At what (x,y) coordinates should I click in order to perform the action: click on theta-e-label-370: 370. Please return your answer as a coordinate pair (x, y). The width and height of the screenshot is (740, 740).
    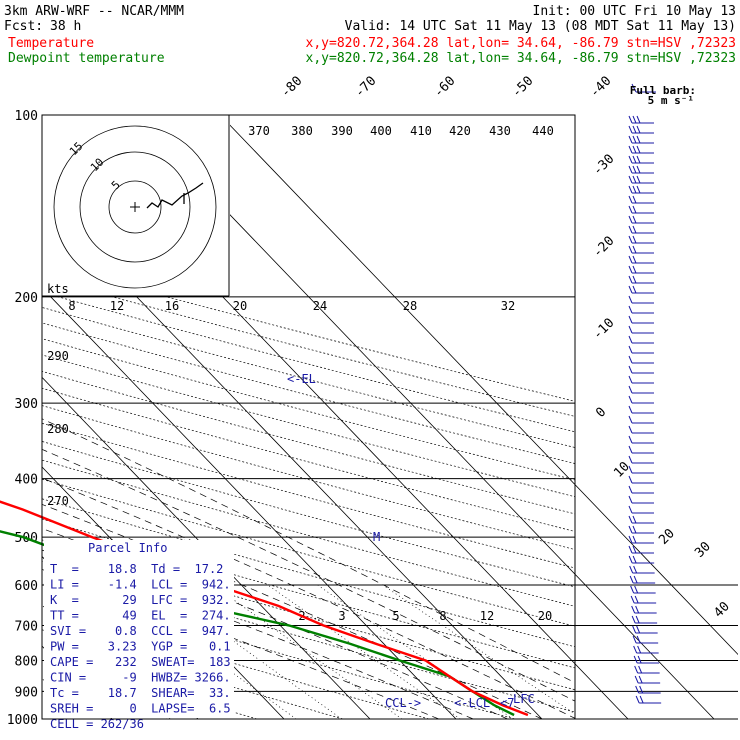
    Looking at the image, I should click on (259, 131).